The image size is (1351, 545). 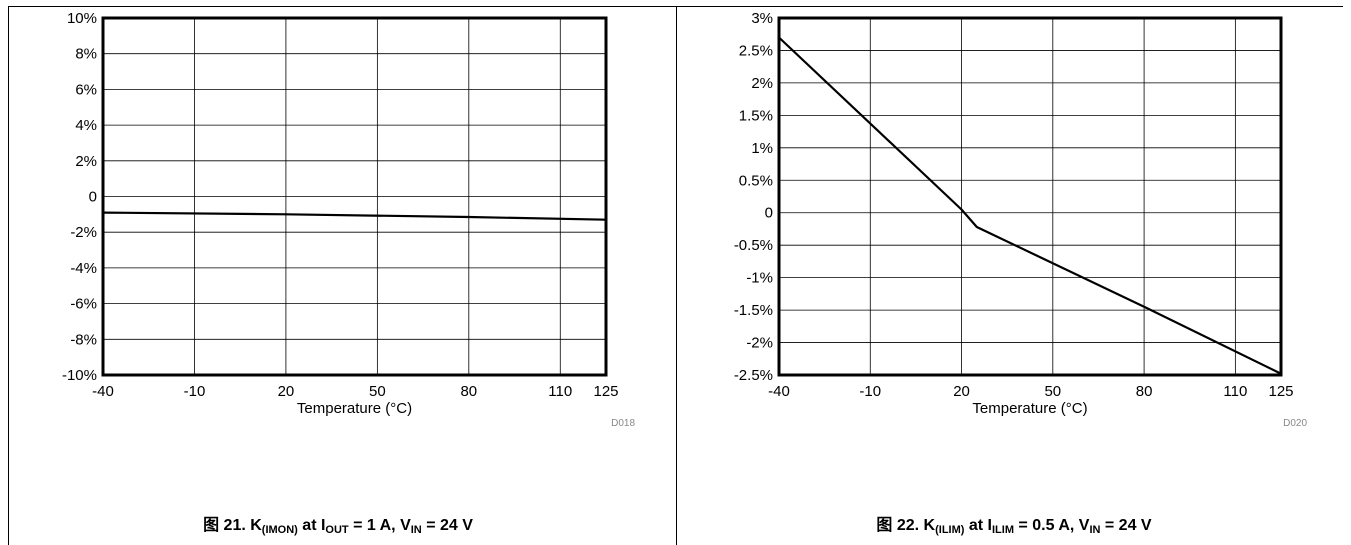 What do you see at coordinates (753, 375) in the screenshot?
I see `y-tick-label: -2.5%` at bounding box center [753, 375].